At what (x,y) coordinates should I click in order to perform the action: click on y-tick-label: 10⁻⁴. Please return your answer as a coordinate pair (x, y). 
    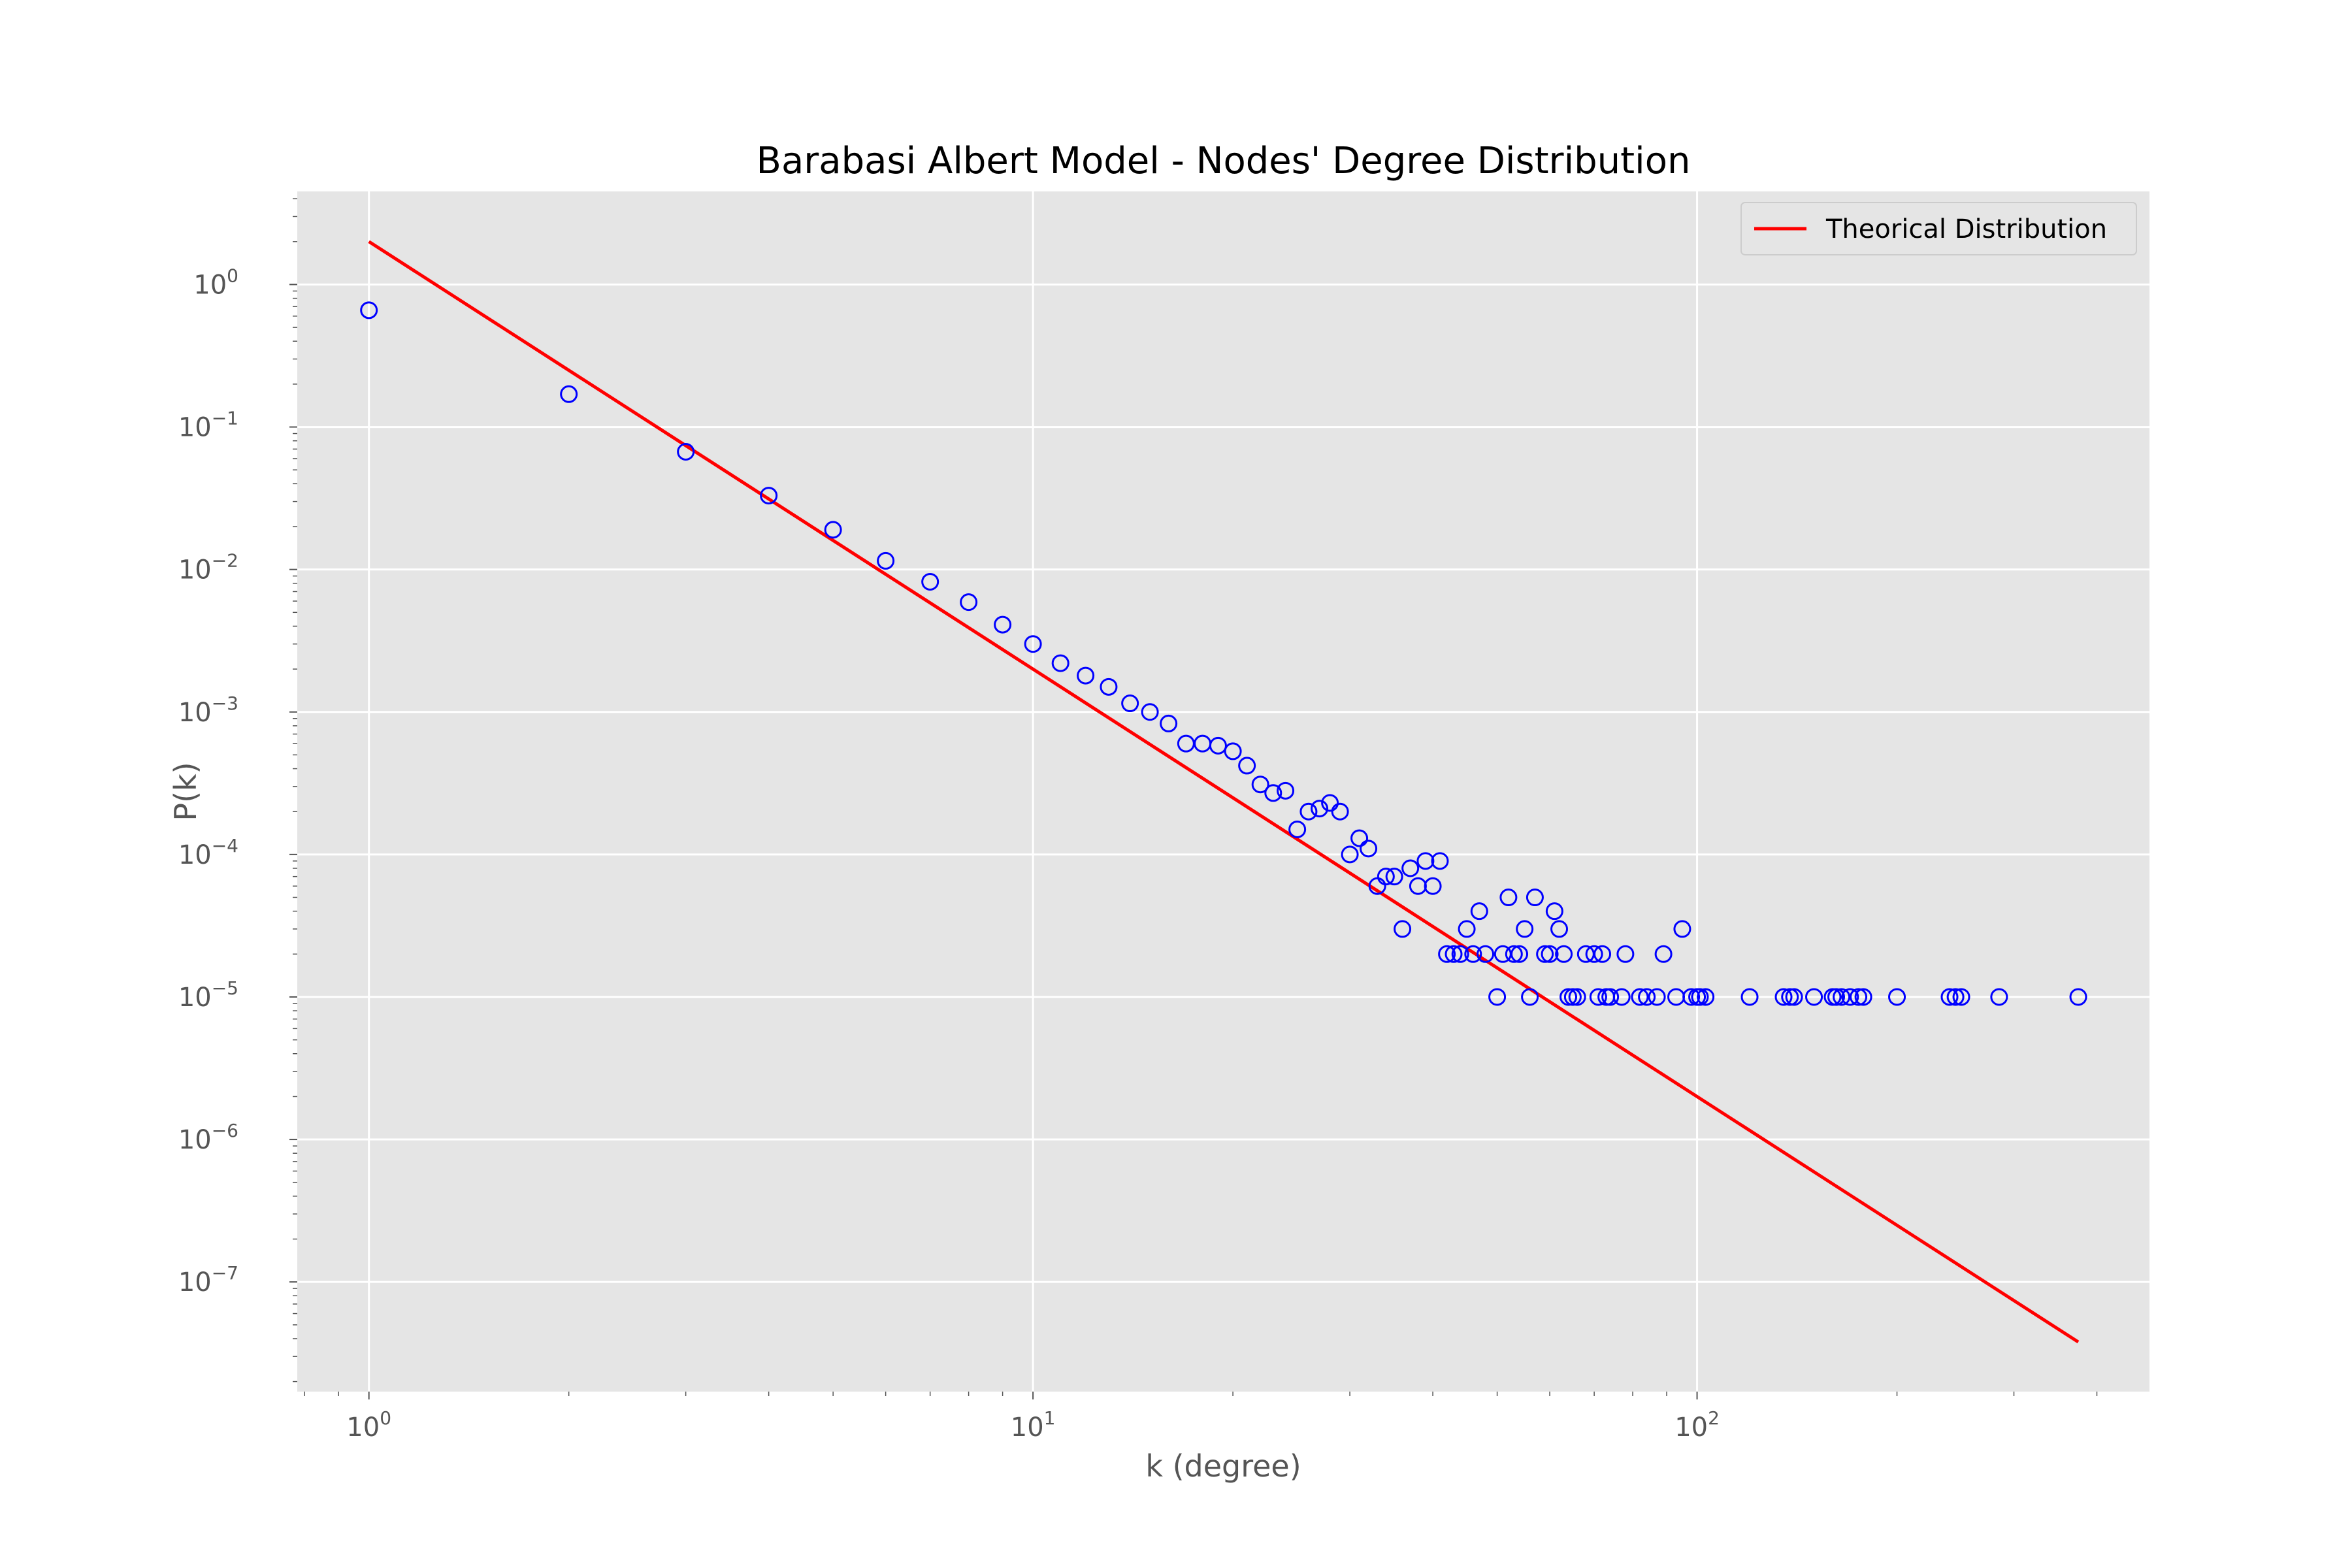
    Looking at the image, I should click on (208, 852).